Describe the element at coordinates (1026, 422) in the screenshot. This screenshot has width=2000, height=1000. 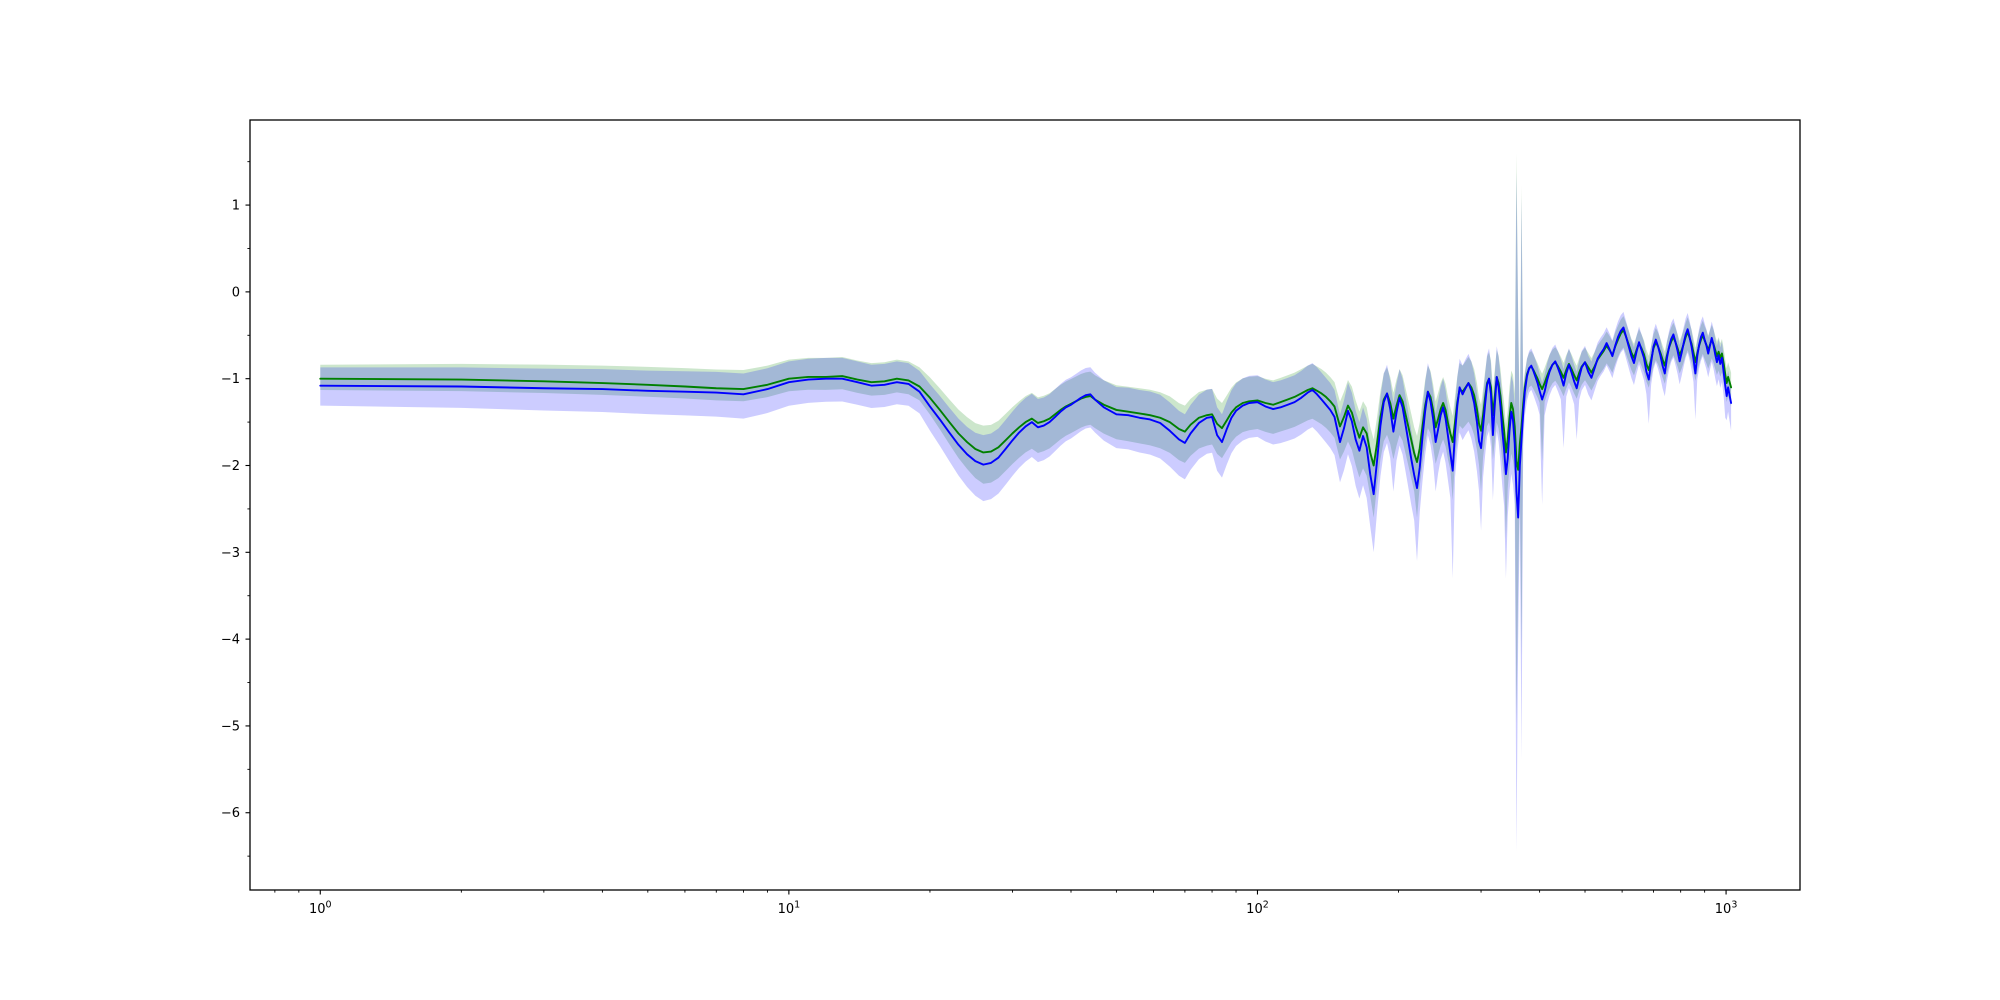
I see `blue-mean-line` at that location.